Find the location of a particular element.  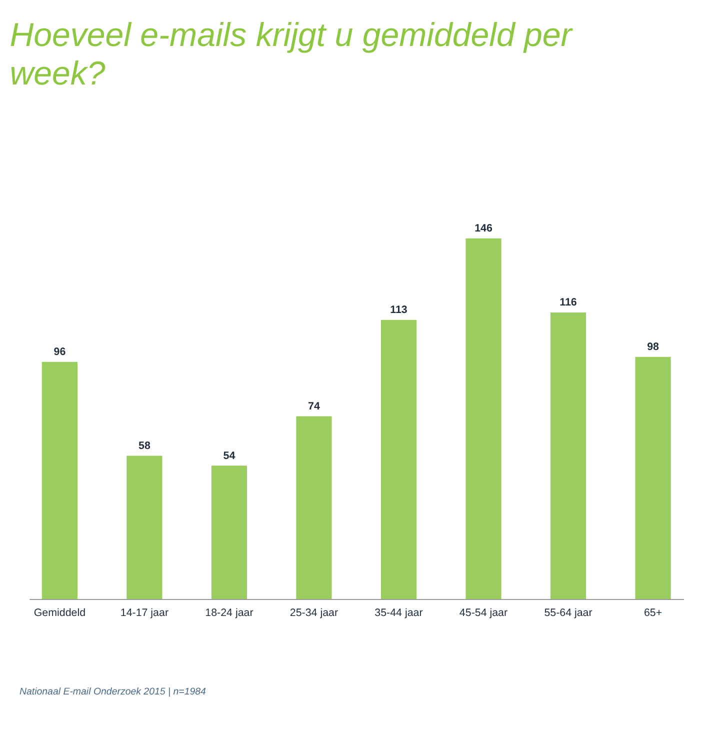

x-tick-label: 55-64 jaar is located at coordinates (568, 613).